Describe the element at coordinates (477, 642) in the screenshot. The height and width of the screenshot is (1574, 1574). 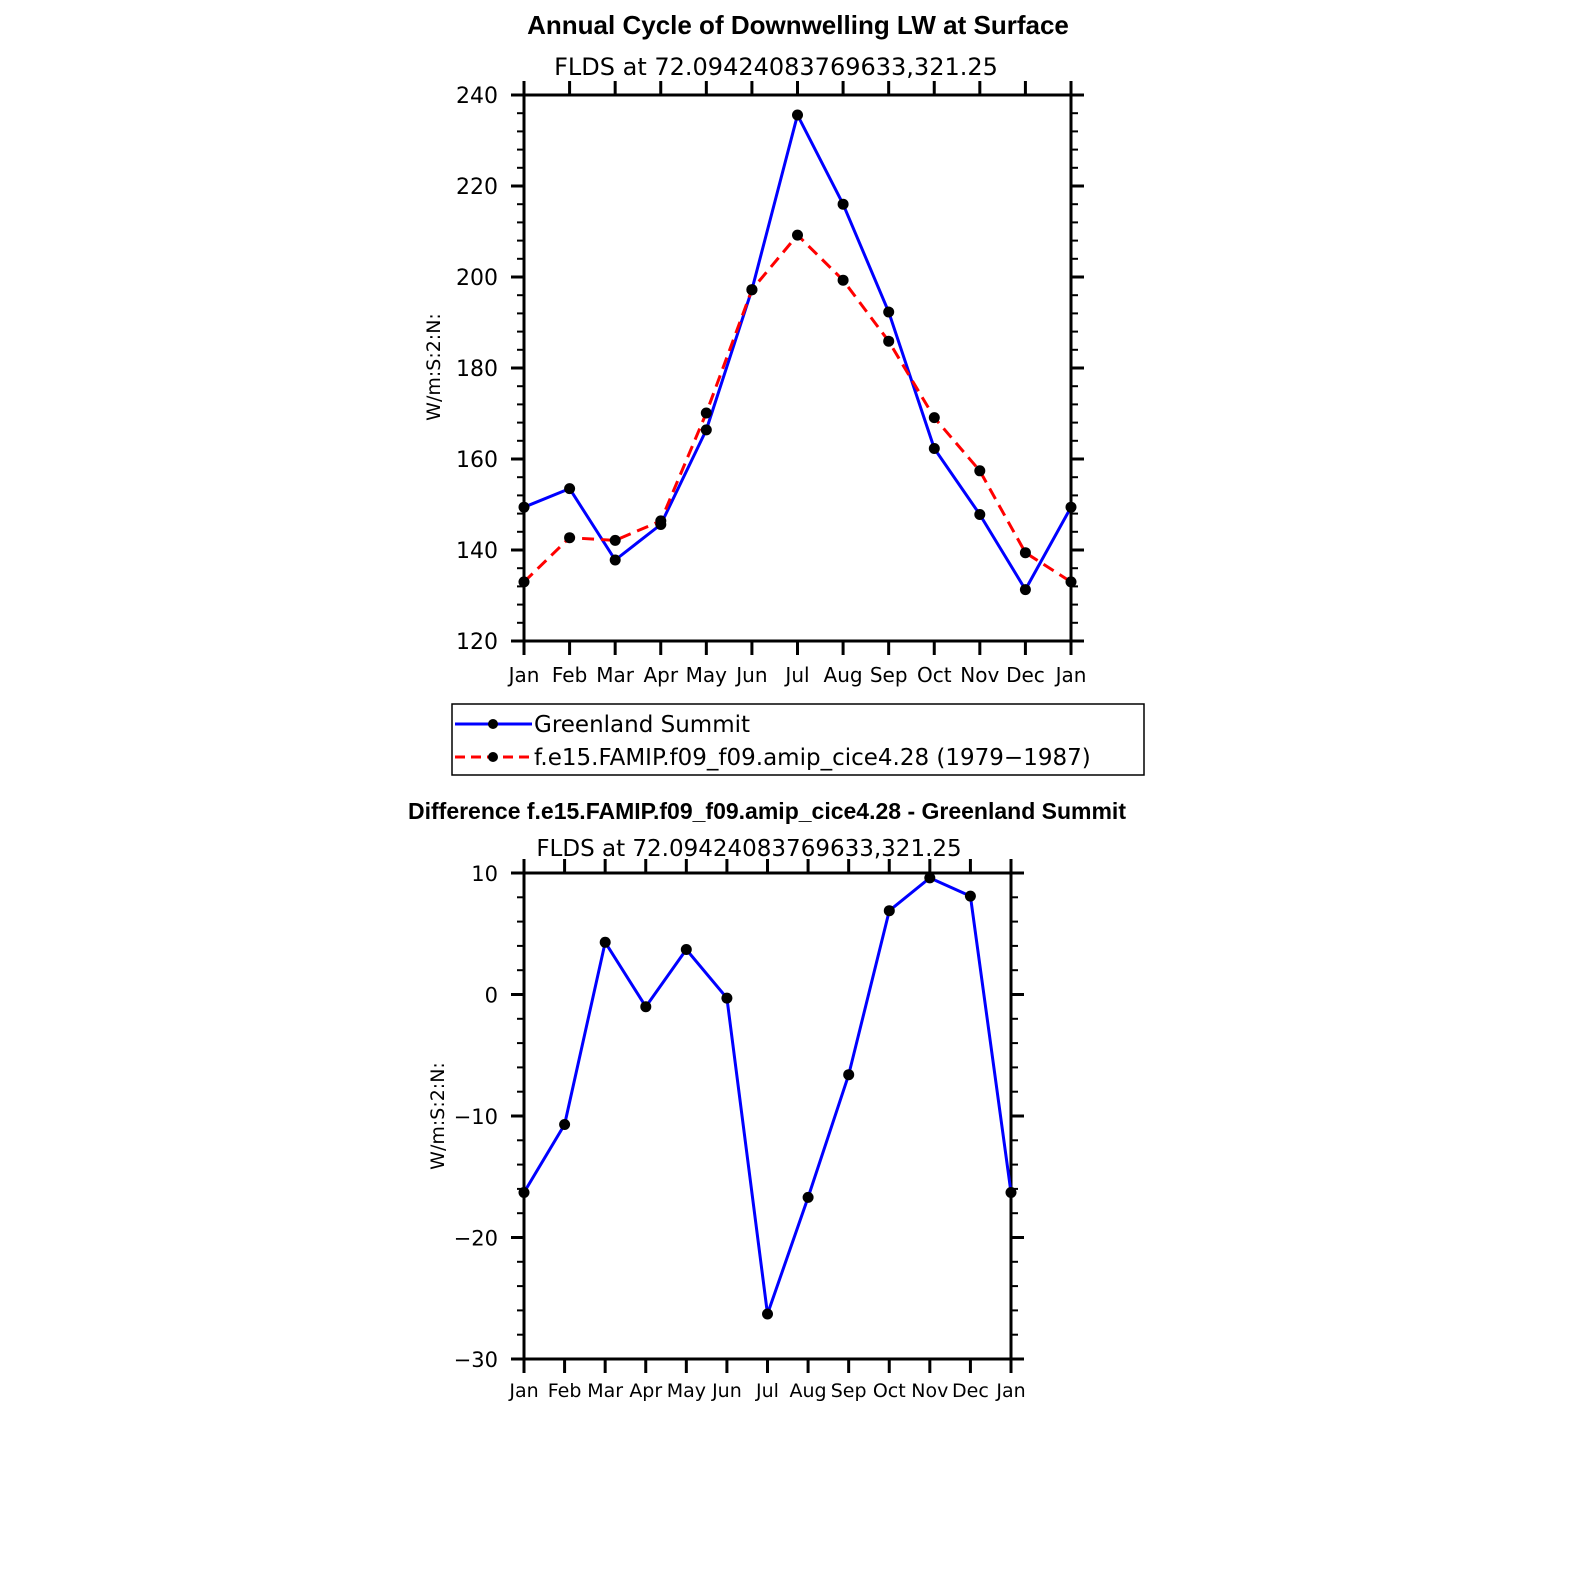
I see `y-tick-label: 120` at that location.